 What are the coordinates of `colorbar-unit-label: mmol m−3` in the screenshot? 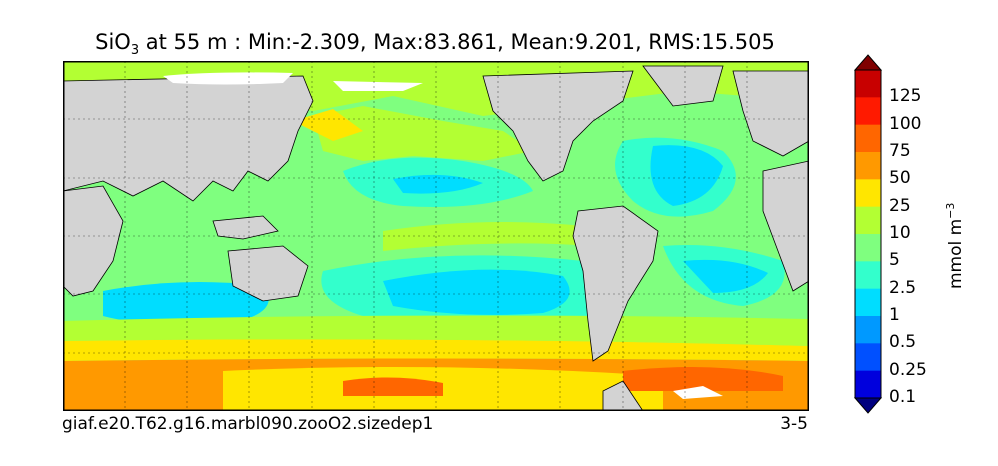 It's located at (955, 246).